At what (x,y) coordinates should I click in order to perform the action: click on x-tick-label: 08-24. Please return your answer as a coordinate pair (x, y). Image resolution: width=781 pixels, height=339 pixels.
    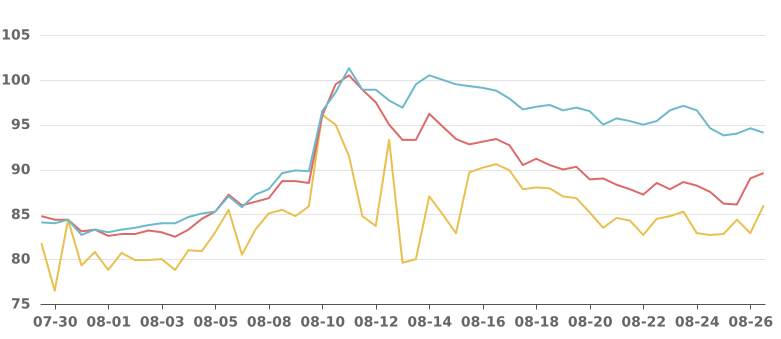
    Looking at the image, I should click on (697, 322).